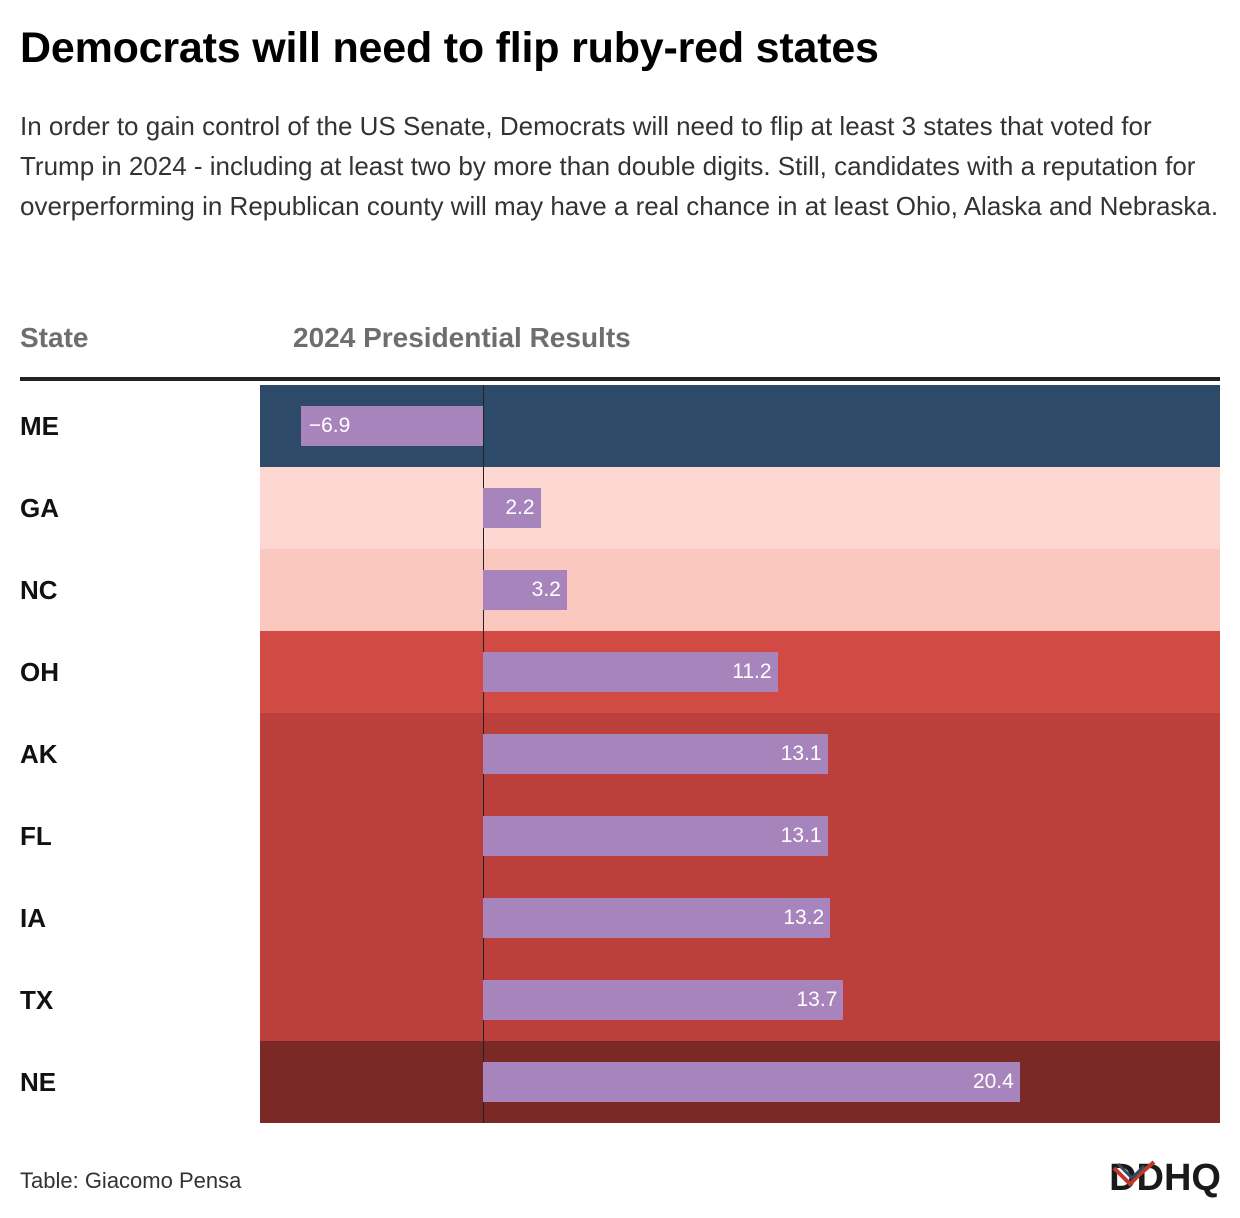  What do you see at coordinates (817, 999) in the screenshot?
I see `result-bar-label: 13.7` at bounding box center [817, 999].